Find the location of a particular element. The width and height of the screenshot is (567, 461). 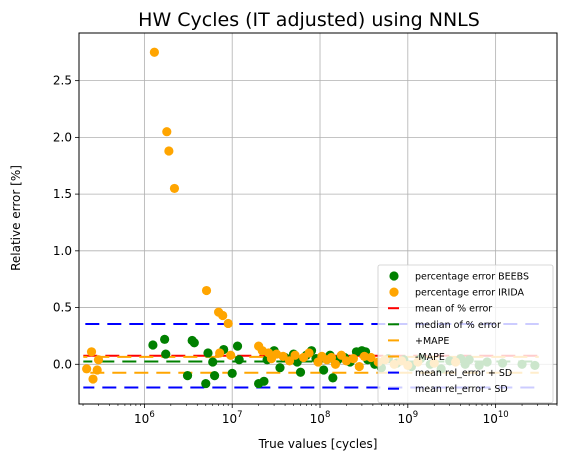

y-tick-label: 1.5 is located at coordinates (62, 194).